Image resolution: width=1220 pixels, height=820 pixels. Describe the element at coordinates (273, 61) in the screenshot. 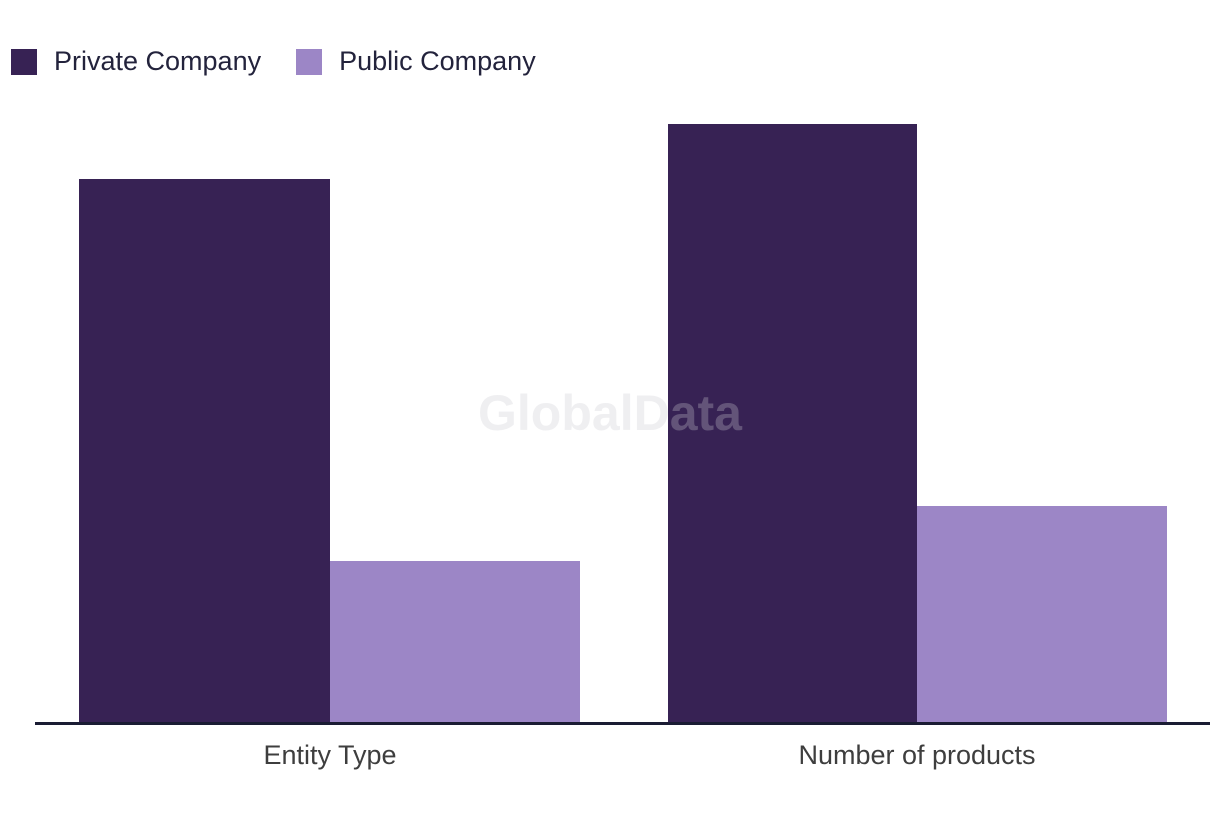

I see `legend: Private Company Public Company` at that location.